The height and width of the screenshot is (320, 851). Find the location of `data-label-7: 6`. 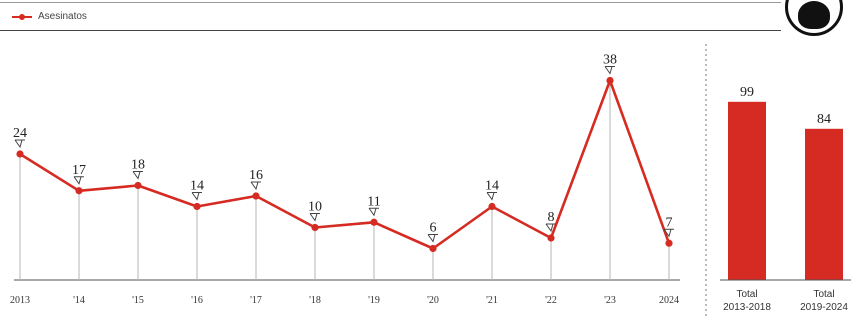

data-label-7: 6 is located at coordinates (433, 228).